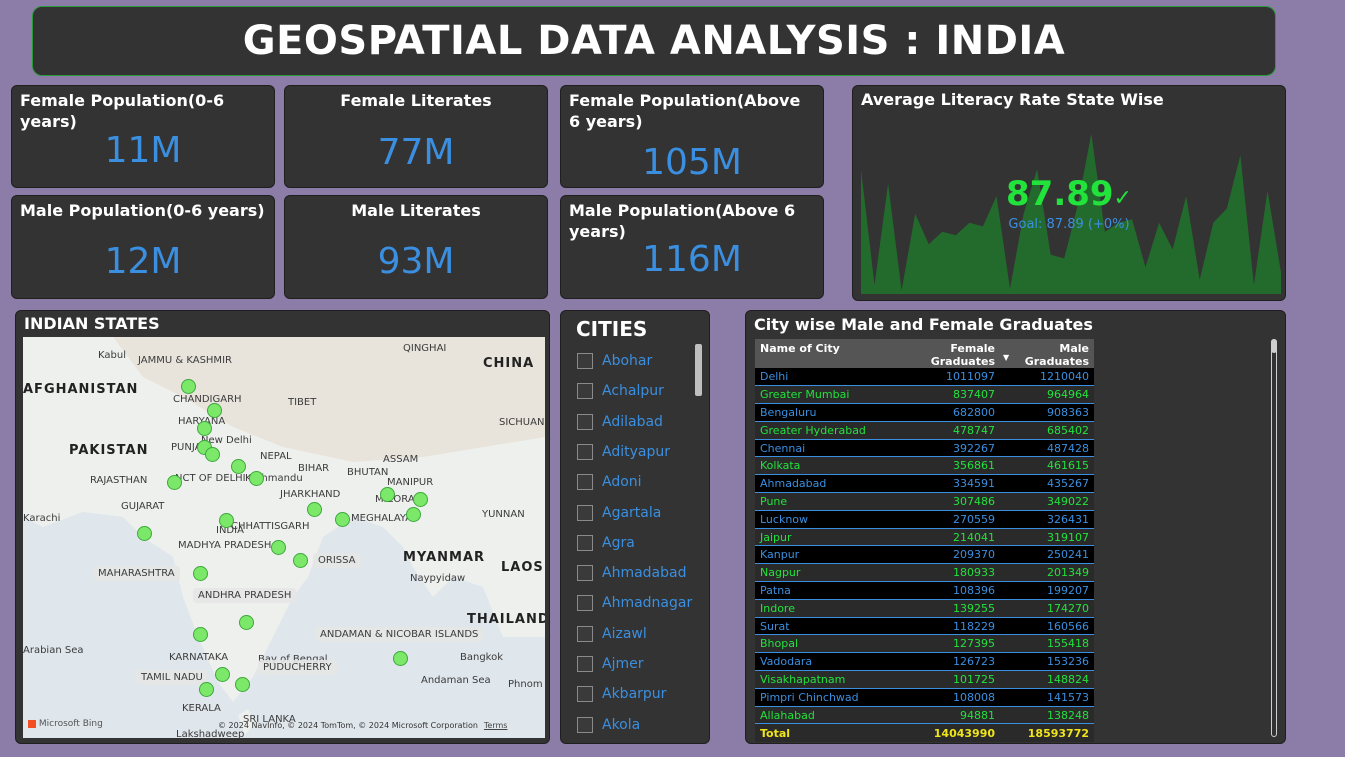 This screenshot has width=1345, height=757. What do you see at coordinates (495, 725) in the screenshot?
I see `terms-link: Terms` at bounding box center [495, 725].